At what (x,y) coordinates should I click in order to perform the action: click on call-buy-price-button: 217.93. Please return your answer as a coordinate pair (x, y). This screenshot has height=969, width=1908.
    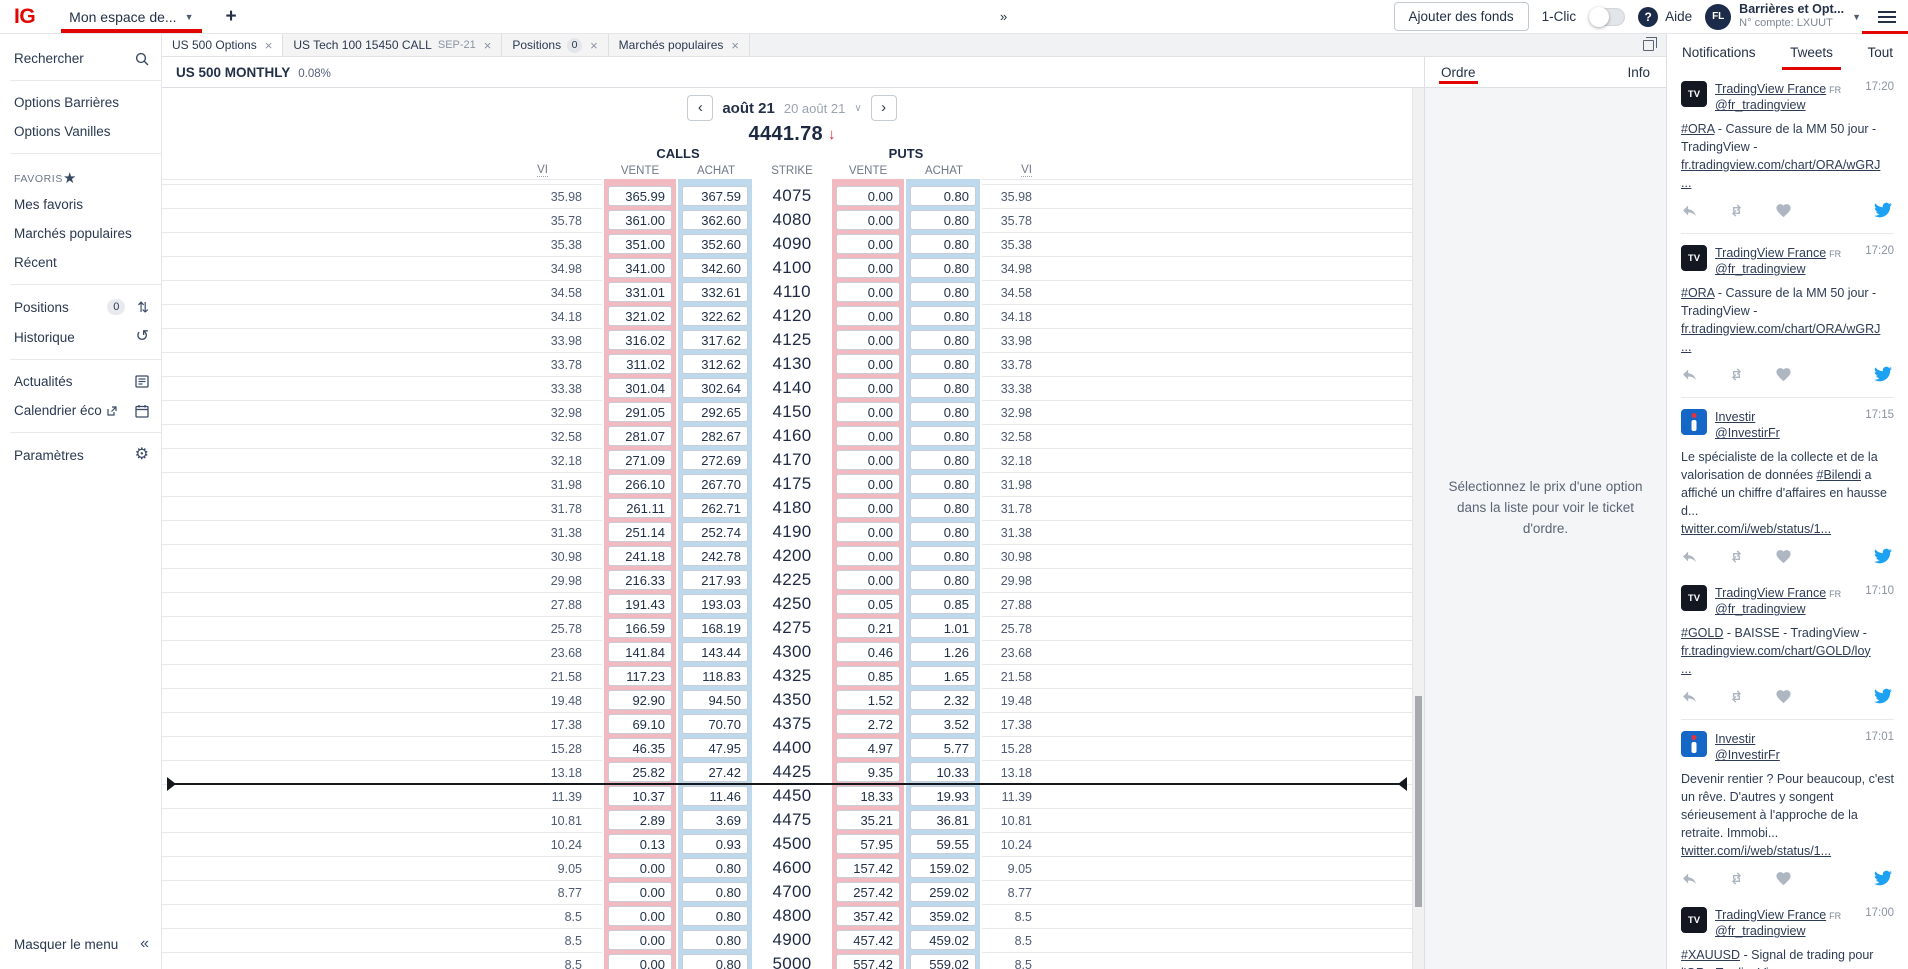
    Looking at the image, I should click on (715, 580).